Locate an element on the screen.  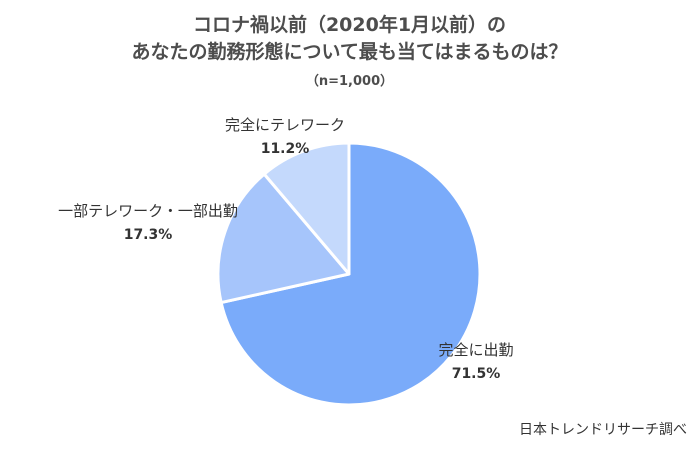
slice-label-1: 完全に出勤 is located at coordinates (475, 350).